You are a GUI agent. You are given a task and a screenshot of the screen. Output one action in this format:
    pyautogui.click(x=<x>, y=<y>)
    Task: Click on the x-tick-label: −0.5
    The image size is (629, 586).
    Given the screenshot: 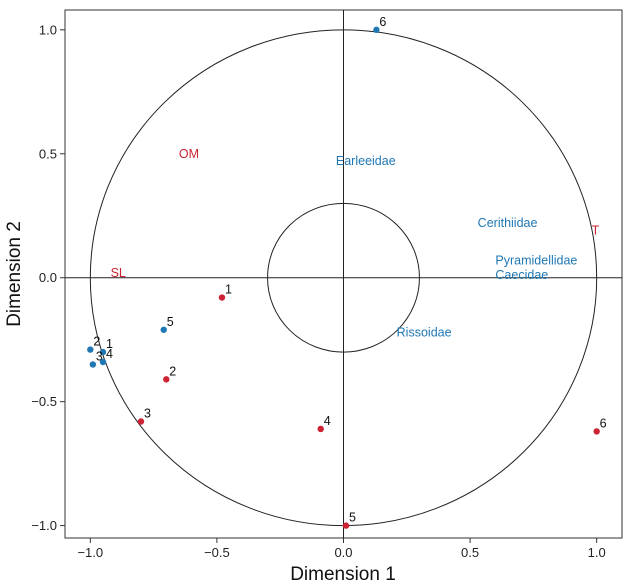 What is the action you would take?
    pyautogui.click(x=217, y=552)
    